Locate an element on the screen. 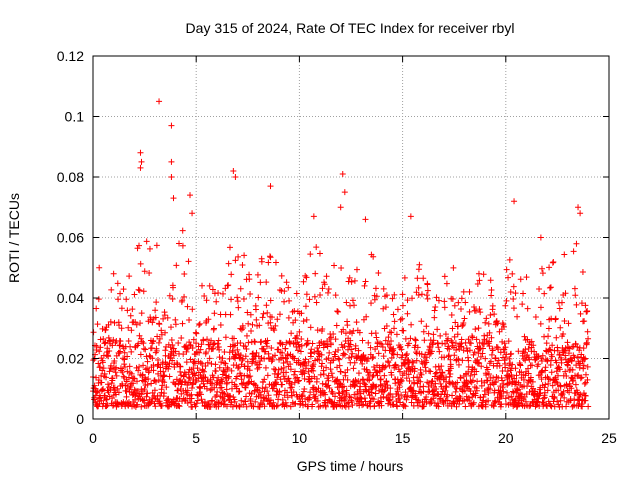 The image size is (640, 480). y-tick-label: 0.08 is located at coordinates (70, 177).